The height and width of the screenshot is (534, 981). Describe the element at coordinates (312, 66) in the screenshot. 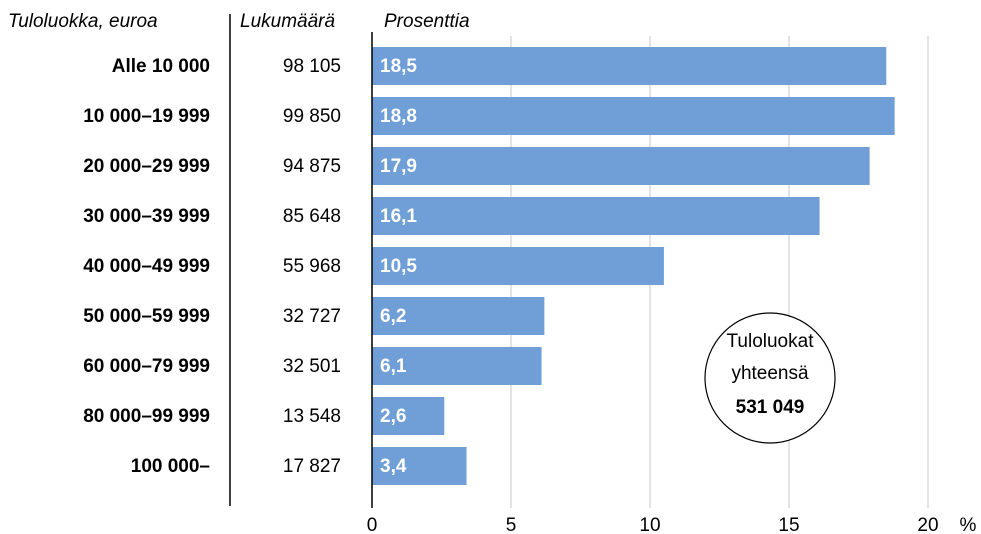

I see `count: 98 105` at that location.